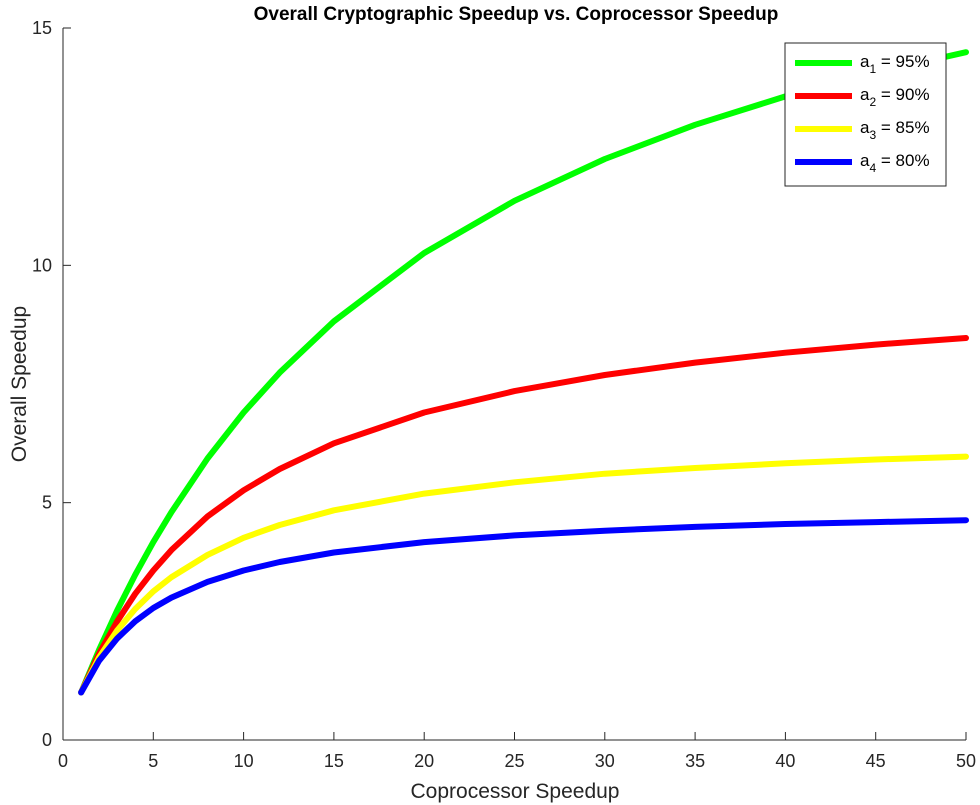 This screenshot has height=805, width=980. Describe the element at coordinates (895, 130) in the screenshot. I see `legend-label-3: a3 = 85%` at that location.